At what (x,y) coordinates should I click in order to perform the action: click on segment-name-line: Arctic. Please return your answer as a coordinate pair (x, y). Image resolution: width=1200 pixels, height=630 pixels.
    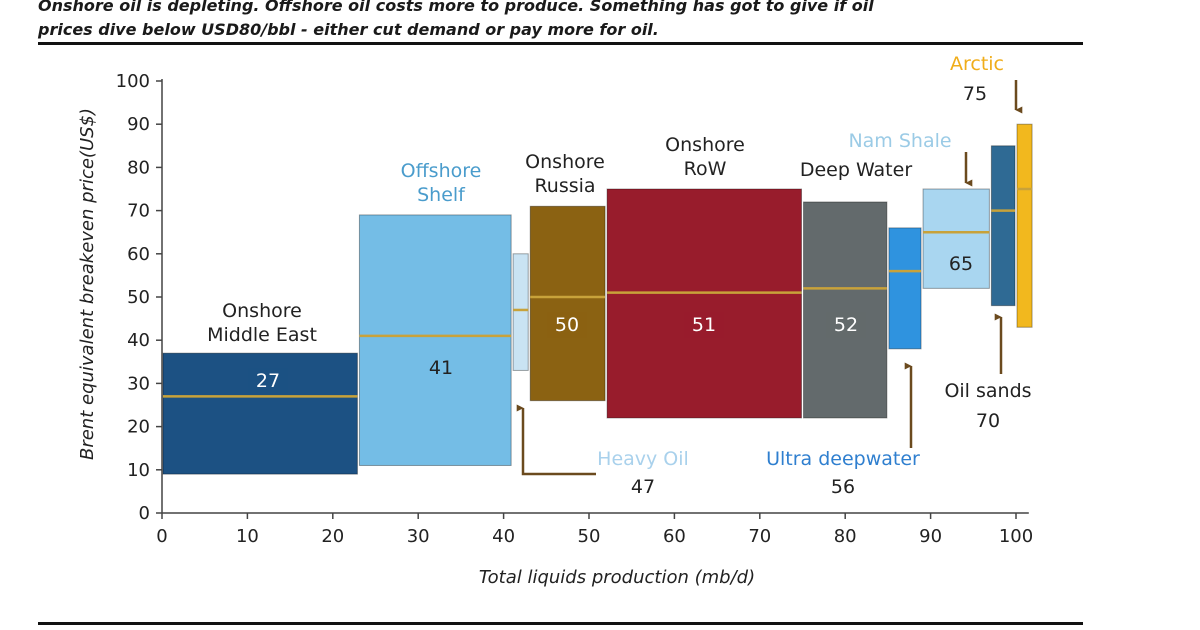
    Looking at the image, I should click on (977, 64).